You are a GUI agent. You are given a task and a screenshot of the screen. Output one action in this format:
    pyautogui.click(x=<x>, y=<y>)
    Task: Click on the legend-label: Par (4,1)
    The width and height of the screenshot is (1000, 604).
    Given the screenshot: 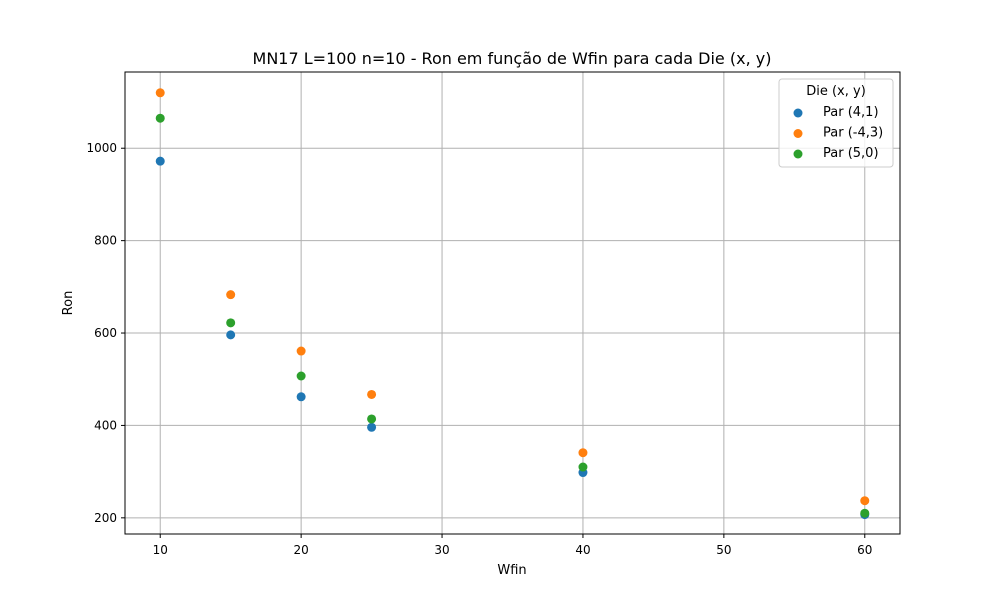 What is the action you would take?
    pyautogui.click(x=851, y=112)
    